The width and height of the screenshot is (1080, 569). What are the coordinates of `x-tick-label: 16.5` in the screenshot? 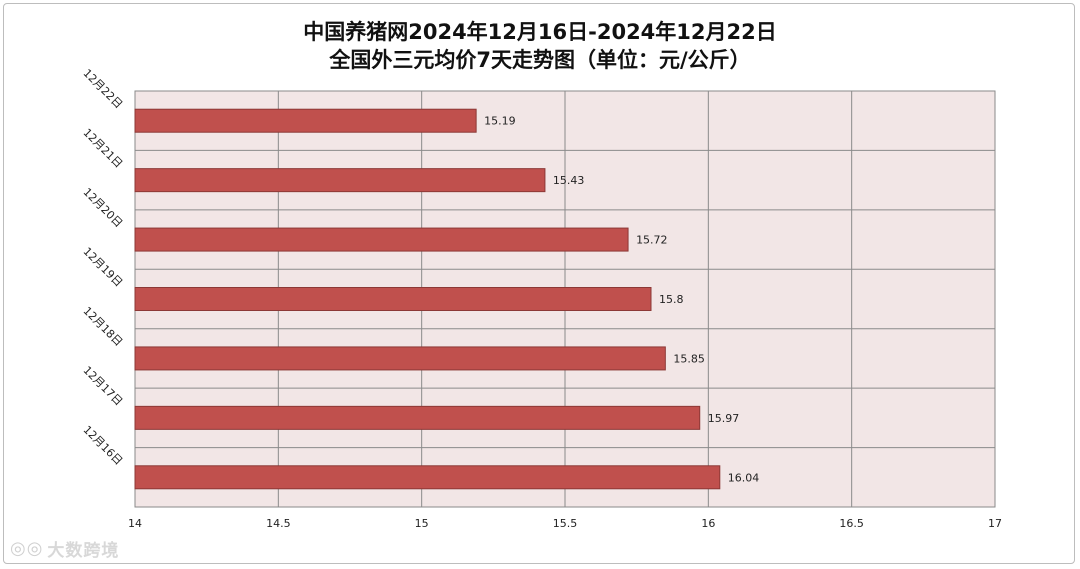 It's located at (851, 523).